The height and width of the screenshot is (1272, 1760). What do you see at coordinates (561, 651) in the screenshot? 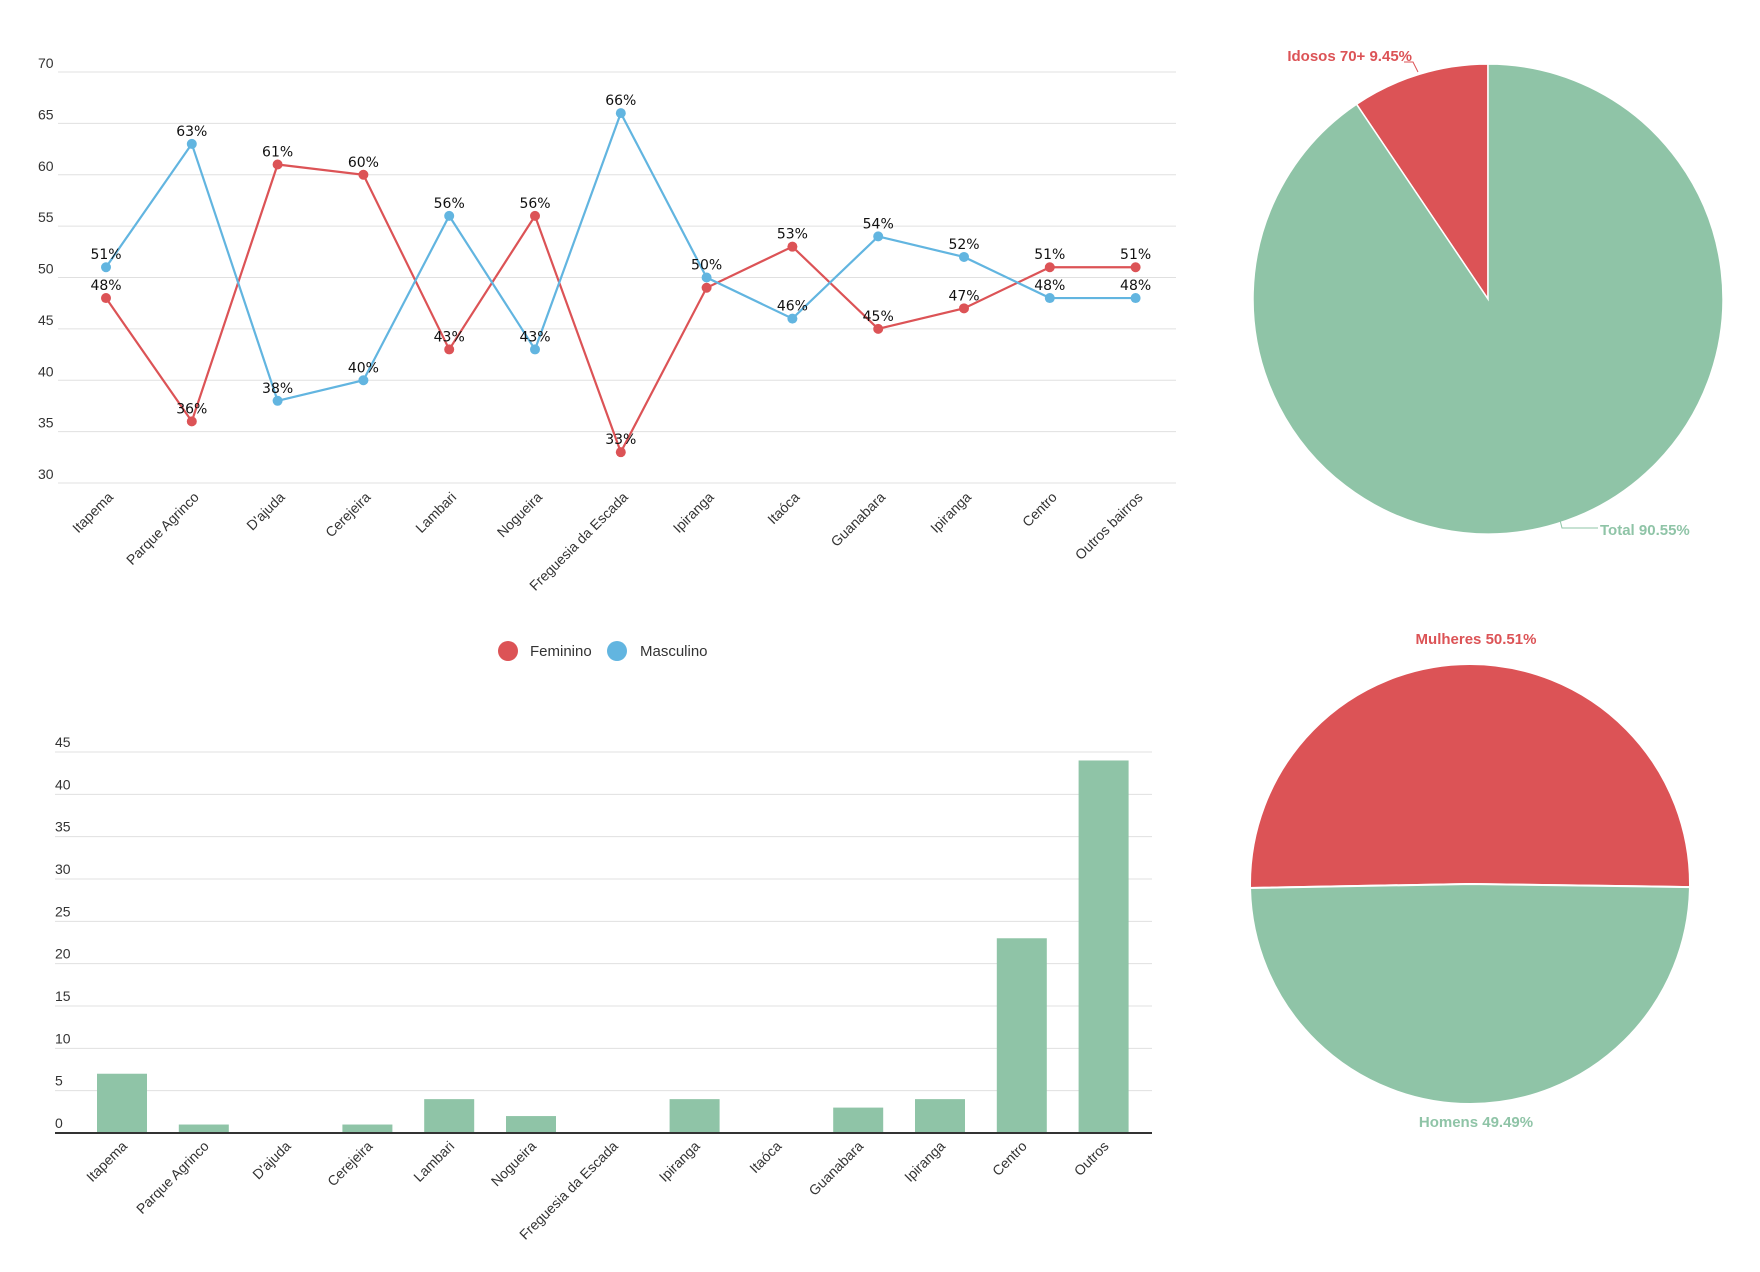
I see `legend-label-feminino: Feminino` at bounding box center [561, 651].